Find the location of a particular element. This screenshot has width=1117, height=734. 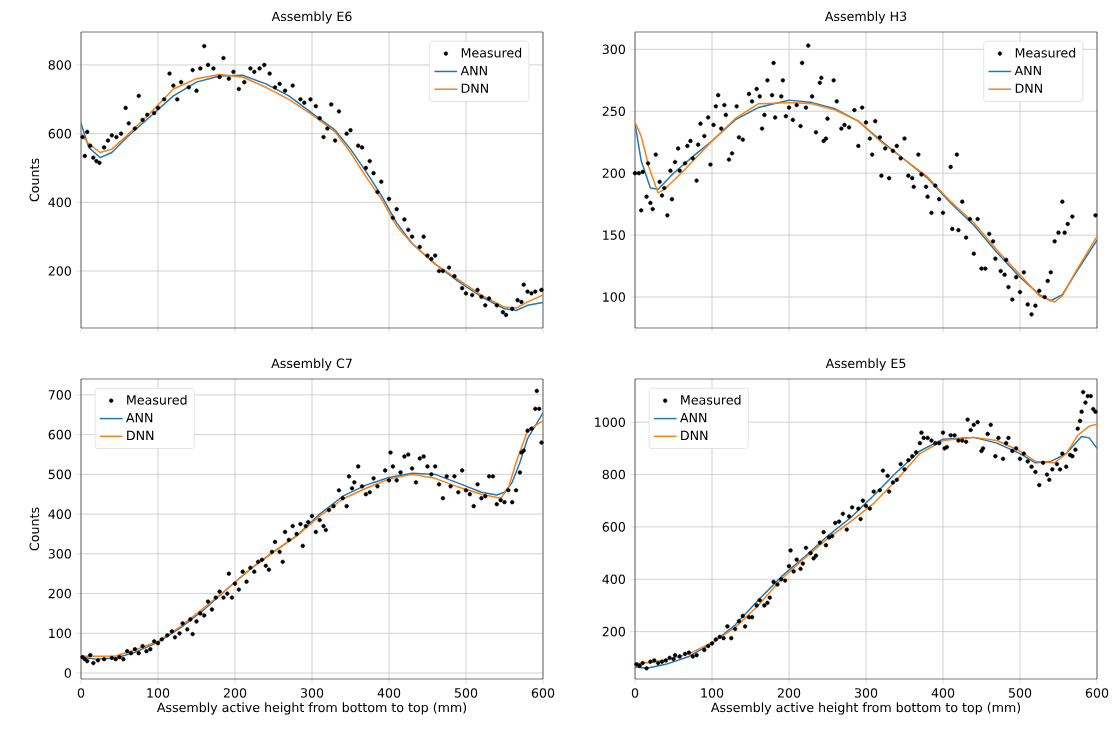

chart-title: Assembly E5 is located at coordinates (865, 364).